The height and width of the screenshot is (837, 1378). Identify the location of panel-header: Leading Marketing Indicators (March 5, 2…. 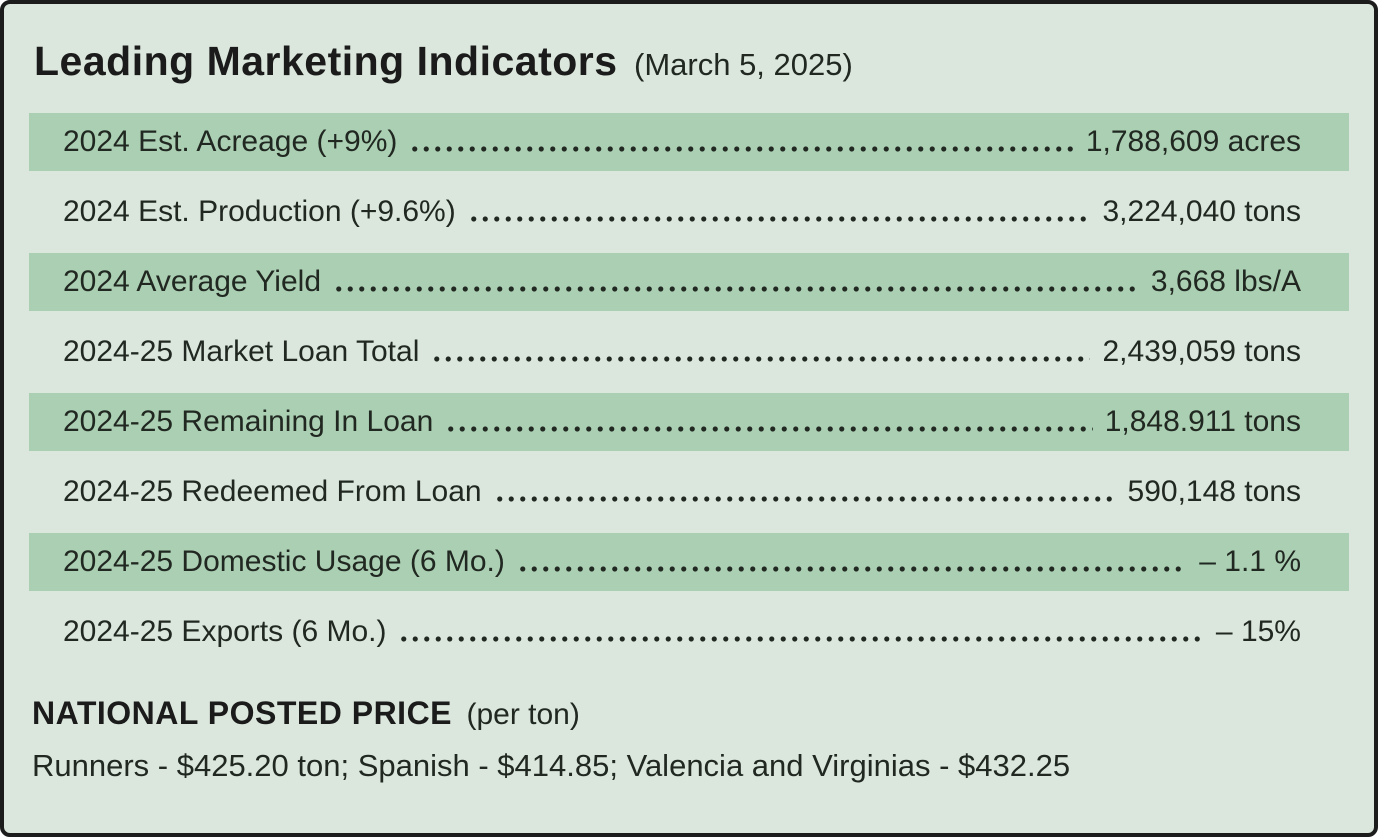
(704, 61).